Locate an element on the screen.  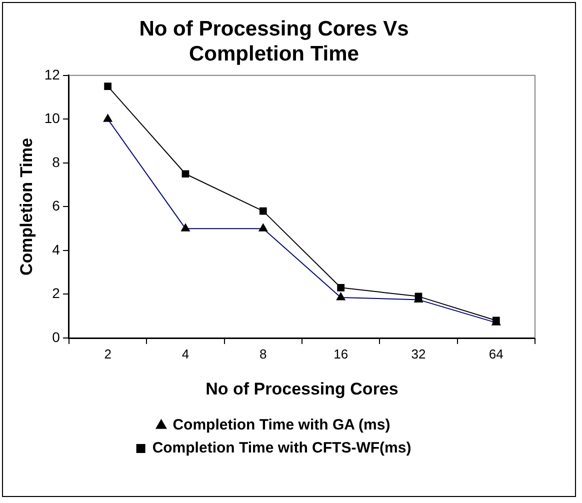
y-tick-label: 6 is located at coordinates (56, 206).